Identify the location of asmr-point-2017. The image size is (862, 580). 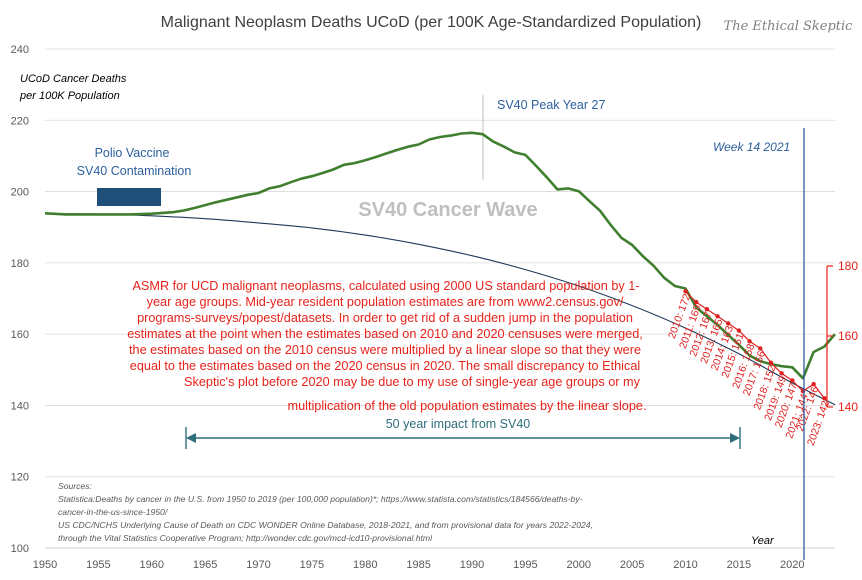
(760, 348).